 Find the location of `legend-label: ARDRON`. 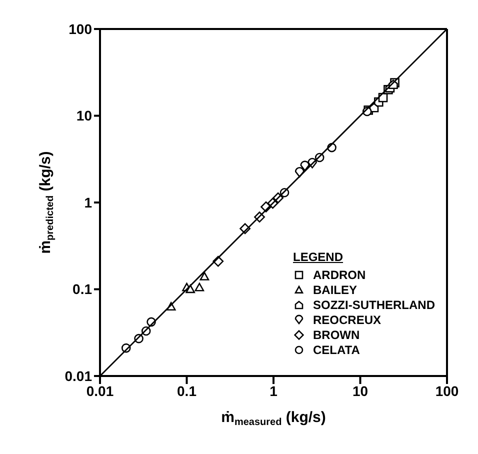

legend-label: ARDRON is located at coordinates (339, 275).